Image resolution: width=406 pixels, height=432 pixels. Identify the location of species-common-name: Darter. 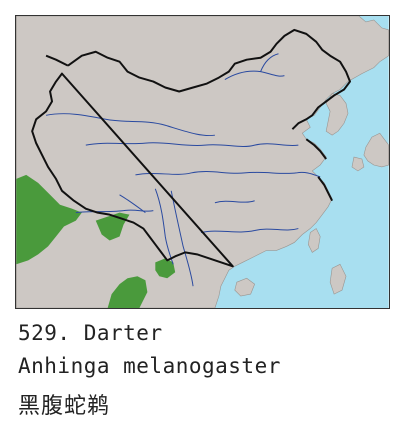
(123, 333).